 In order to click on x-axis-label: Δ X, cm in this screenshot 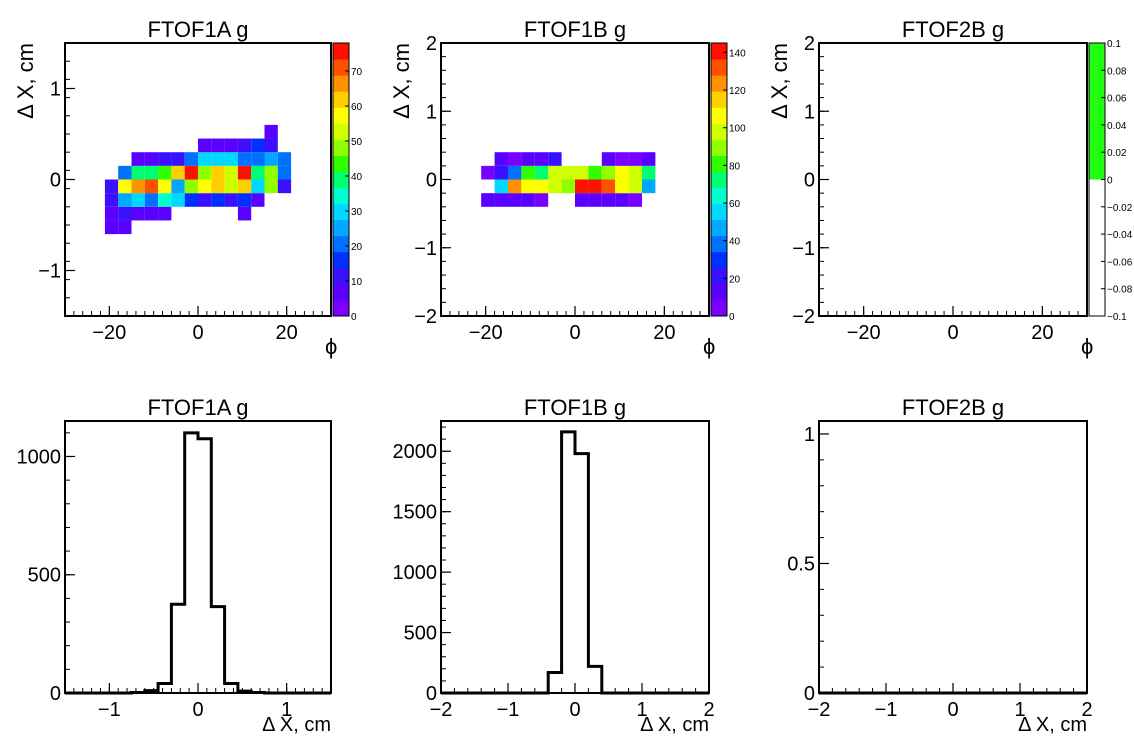, I will do `click(1052, 725)`.